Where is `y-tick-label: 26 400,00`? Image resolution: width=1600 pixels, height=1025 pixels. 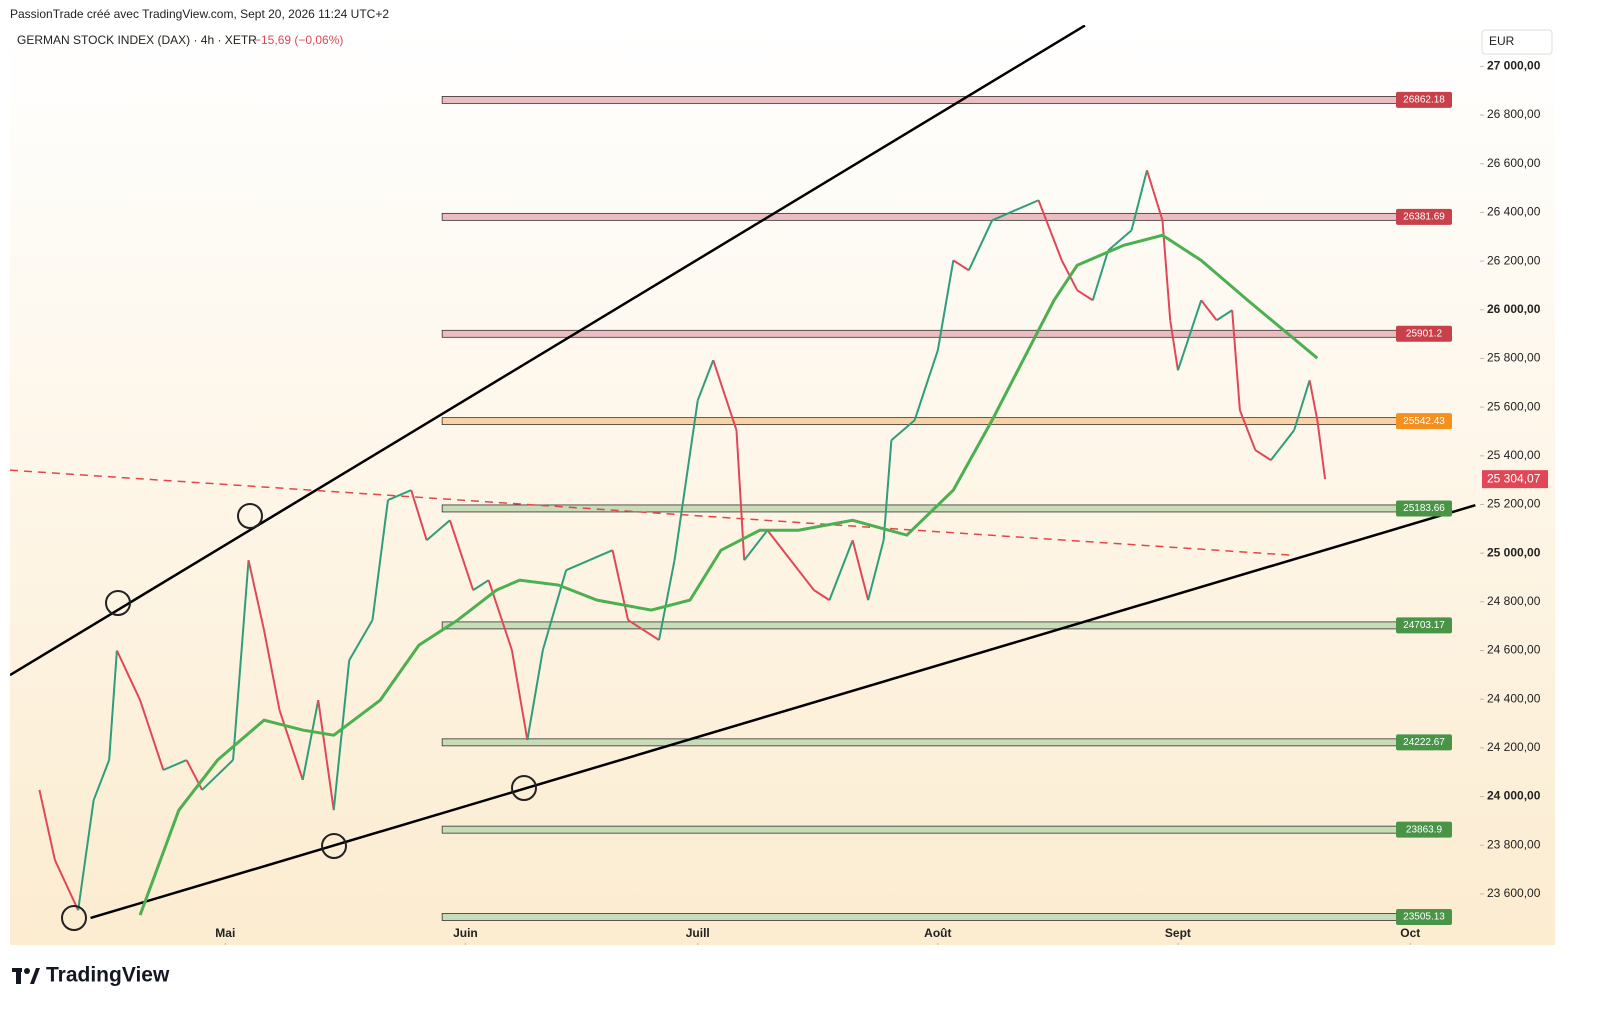
y-tick-label: 26 400,00 is located at coordinates (1514, 212).